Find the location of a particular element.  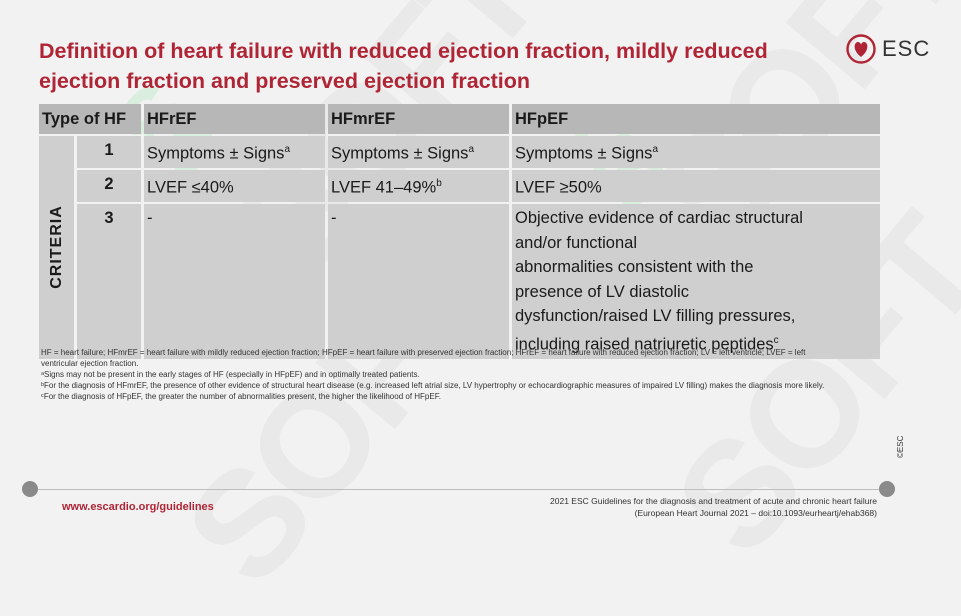

cell-line: dysfunction/raised LV filling pressures, is located at coordinates (655, 316).